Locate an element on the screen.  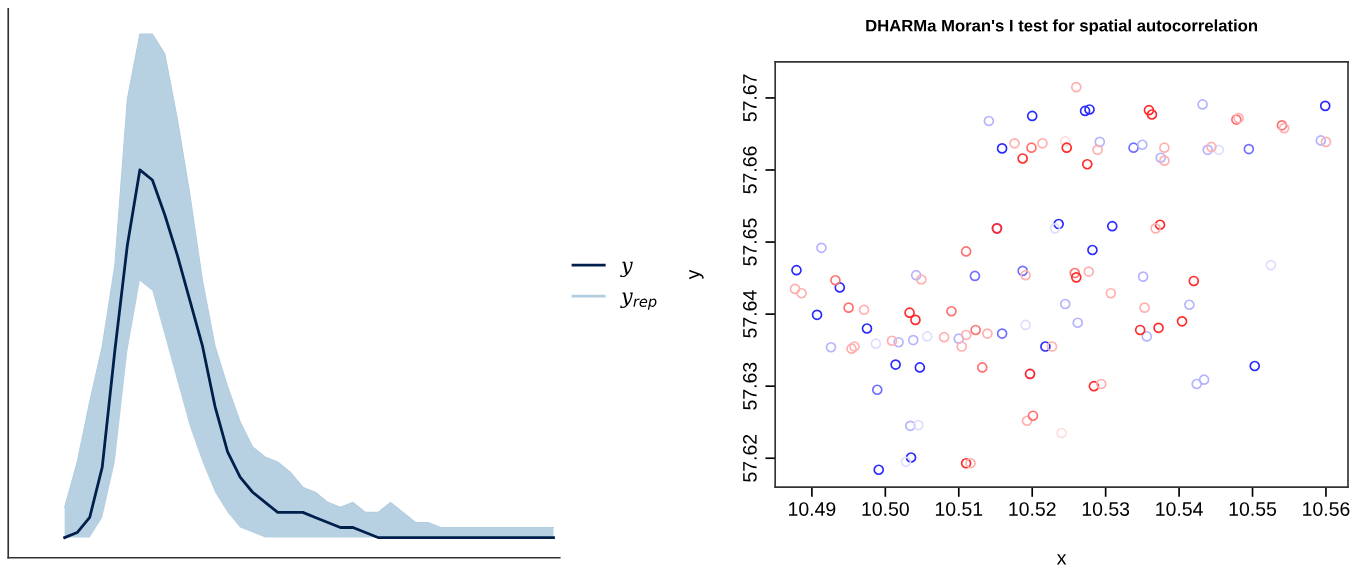
x-tick-label: 10.56 is located at coordinates (1326, 509).